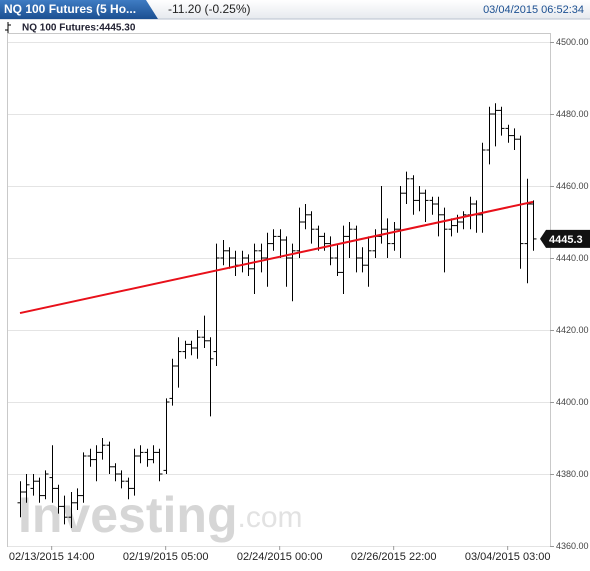 Image resolution: width=590 pixels, height=571 pixels. Describe the element at coordinates (572, 114) in the screenshot. I see `y-tick-label: 4480.00` at that location.